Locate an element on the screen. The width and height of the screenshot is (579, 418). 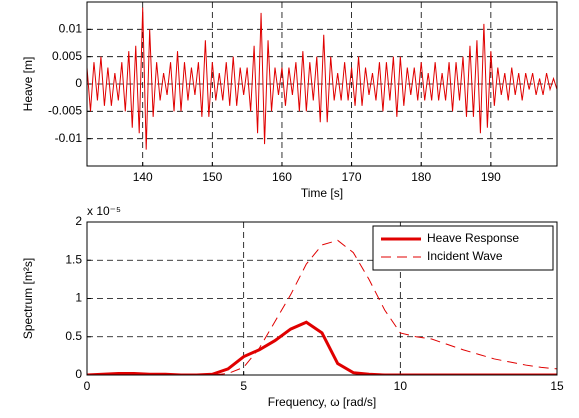
y-tick-label: 1 is located at coordinates (78, 298).